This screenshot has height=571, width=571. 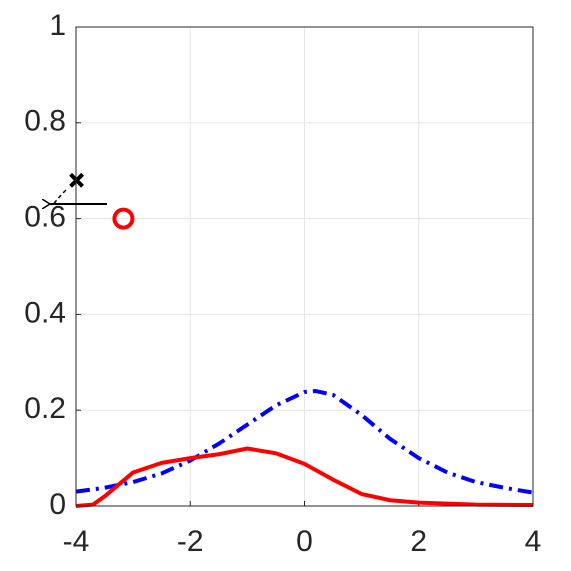 I want to click on y-tick-label: 1, so click(x=57, y=25).